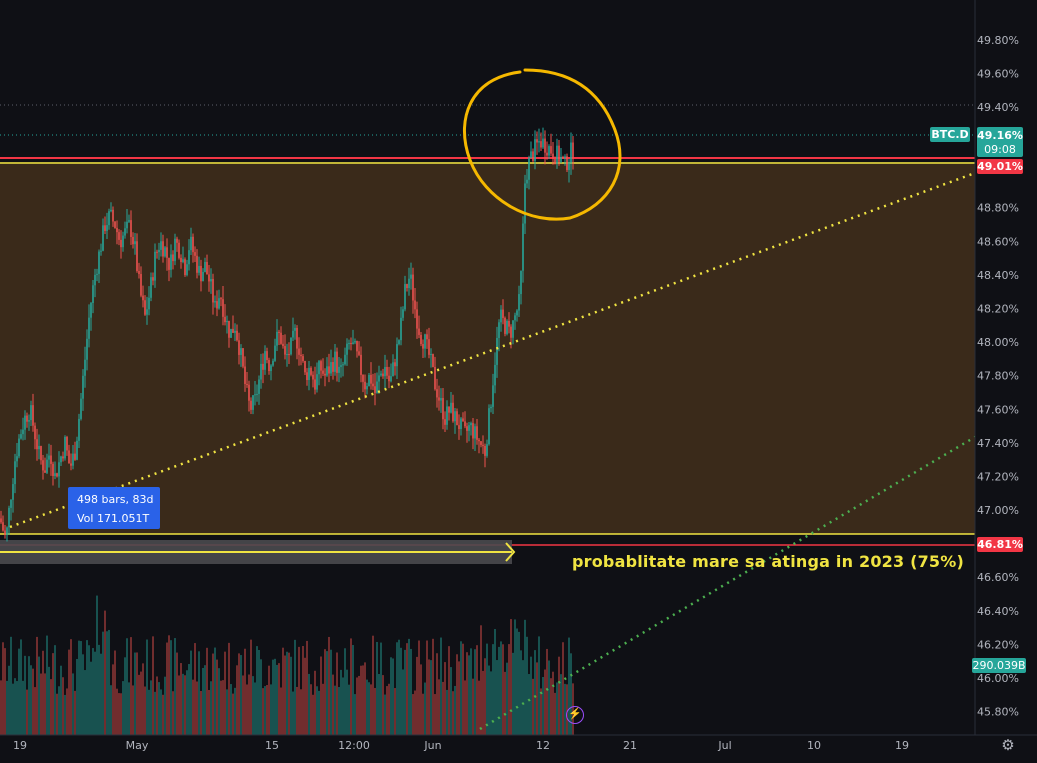 The width and height of the screenshot is (1037, 763). What do you see at coordinates (998, 611) in the screenshot?
I see `price-tick-label: 46.40%` at bounding box center [998, 611].